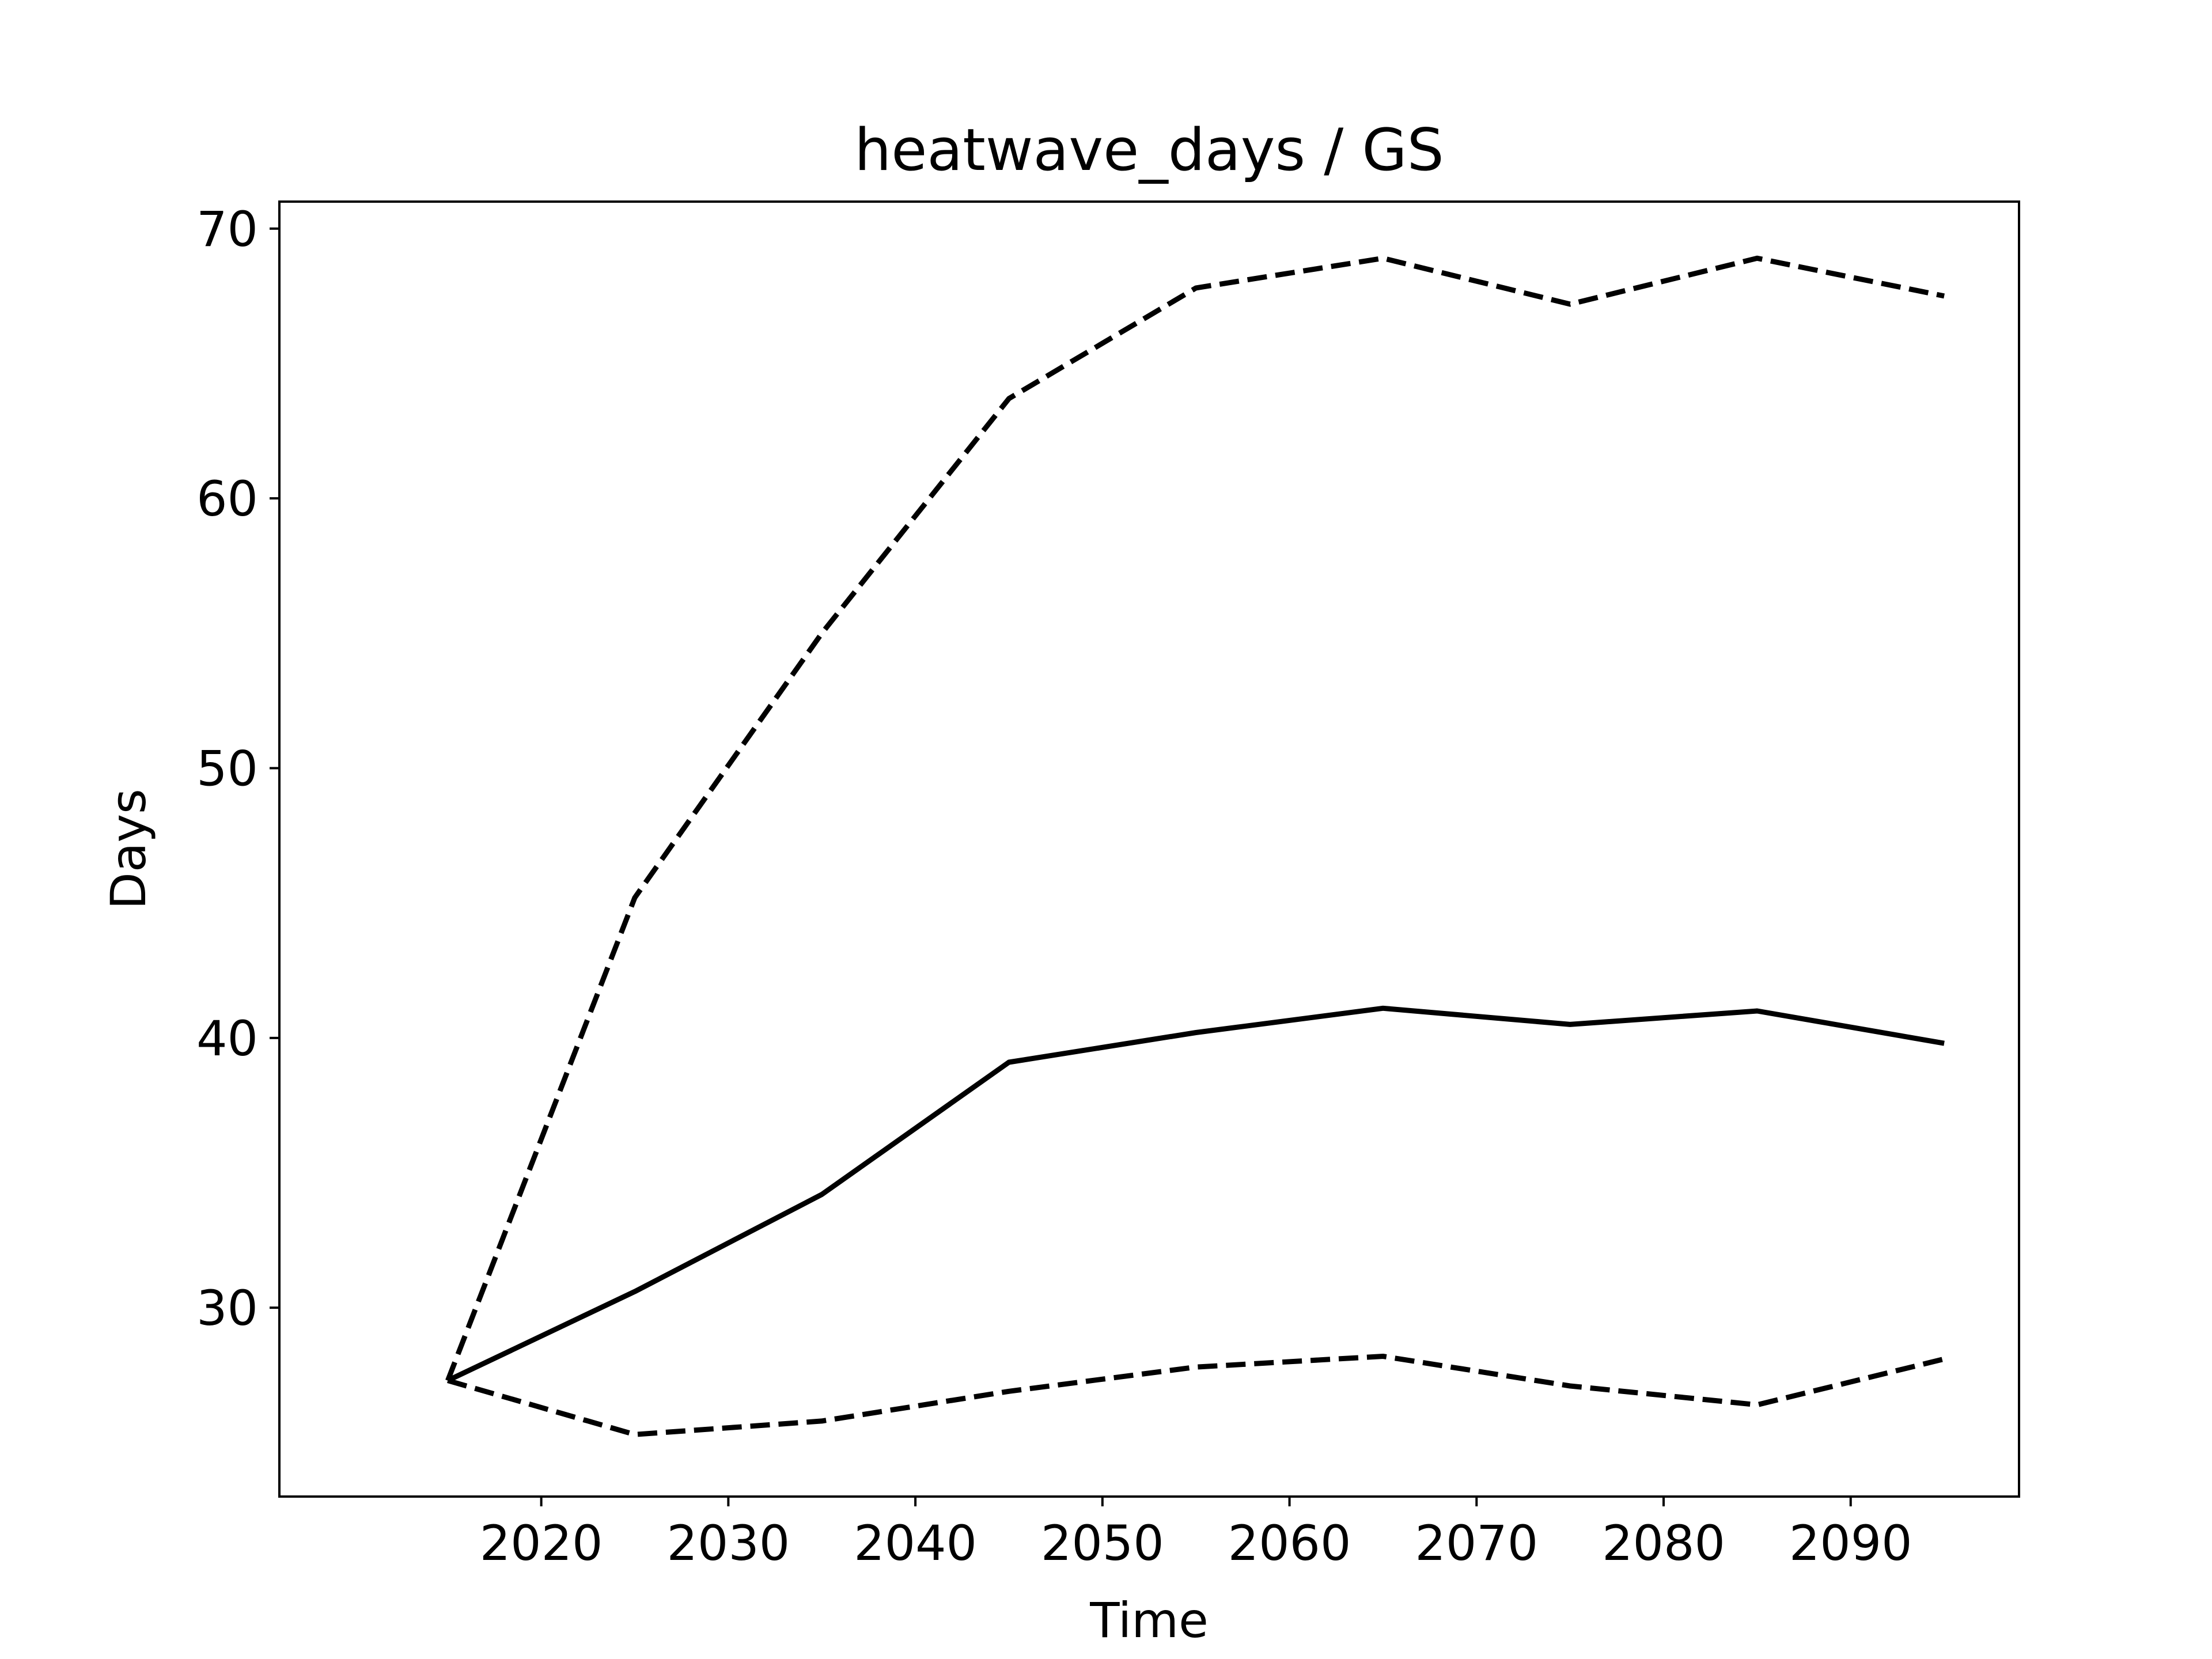 The width and height of the screenshot is (2212, 1659). What do you see at coordinates (915, 1543) in the screenshot?
I see `x-tick-label: 2040` at bounding box center [915, 1543].